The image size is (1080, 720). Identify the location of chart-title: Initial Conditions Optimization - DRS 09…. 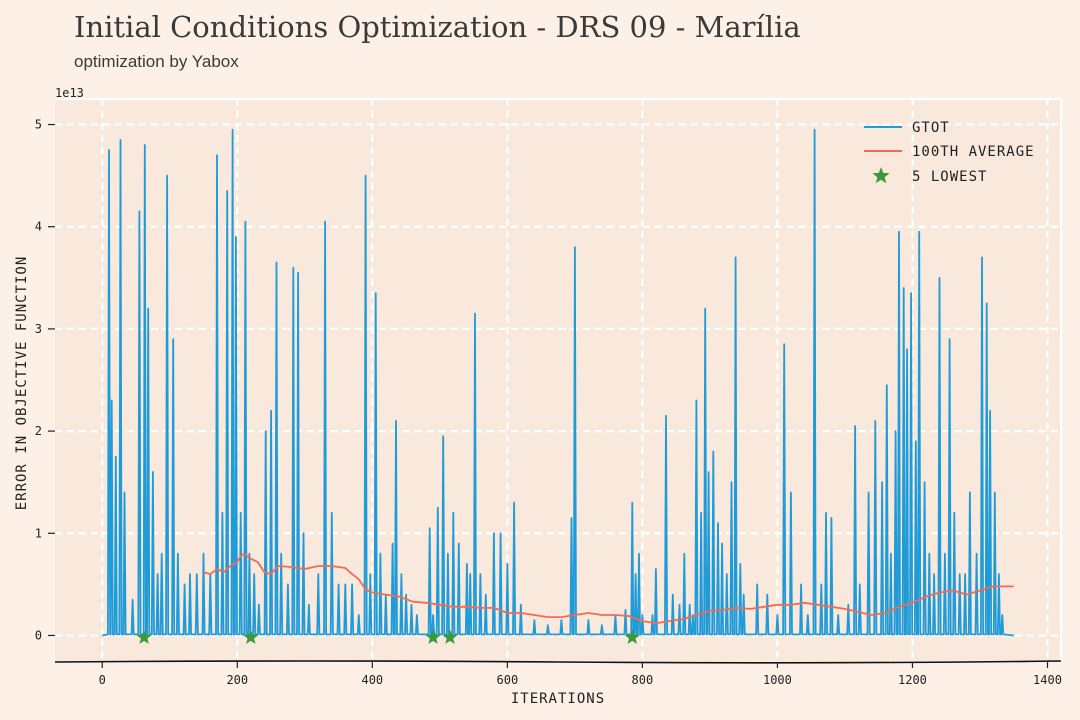
(437, 27).